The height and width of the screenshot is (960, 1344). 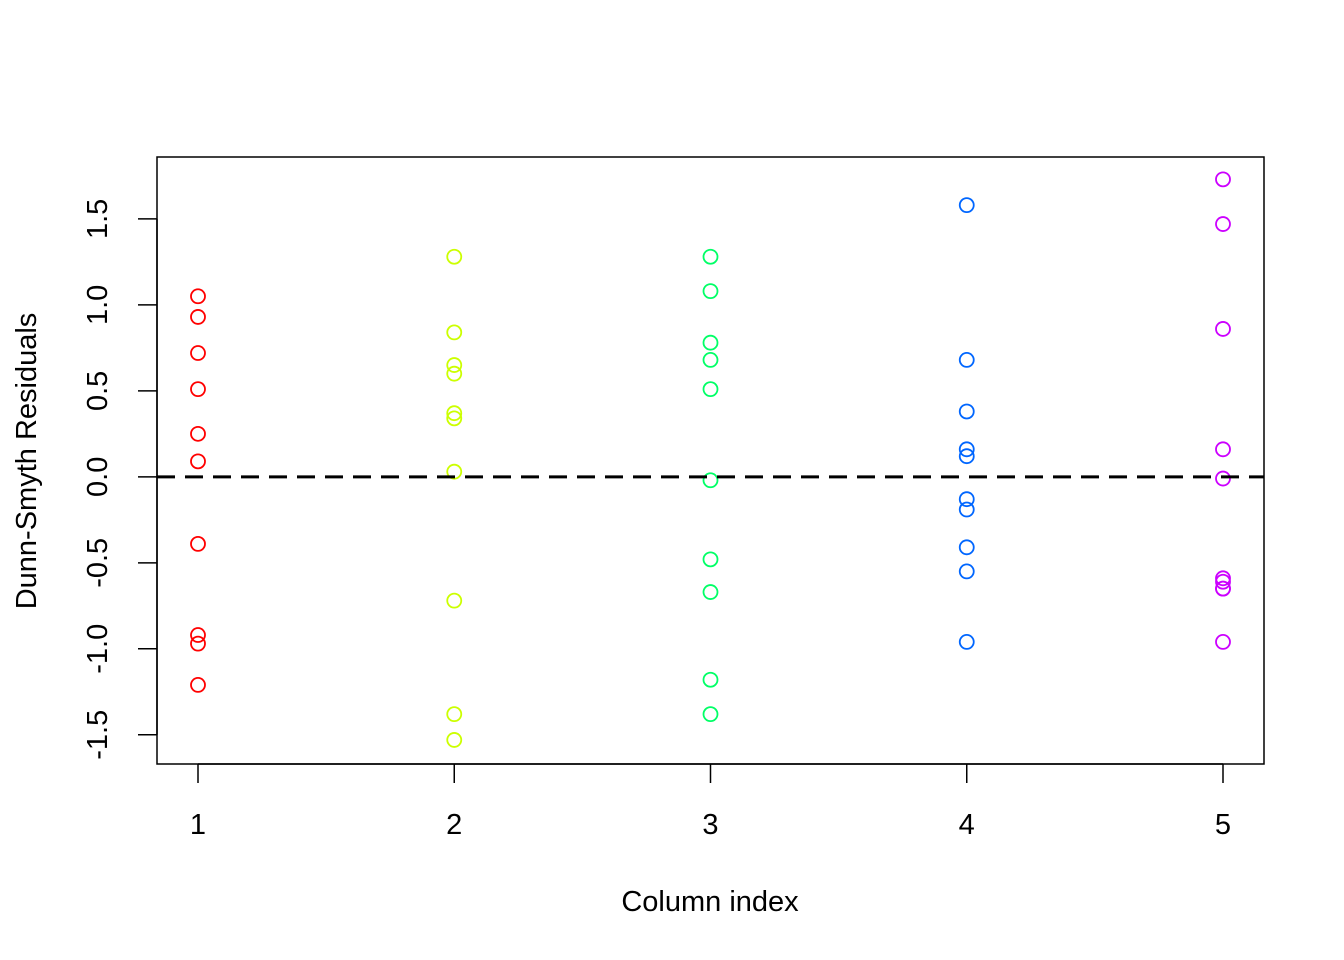 What do you see at coordinates (98, 563) in the screenshot?
I see `y-tick-label: -0.5` at bounding box center [98, 563].